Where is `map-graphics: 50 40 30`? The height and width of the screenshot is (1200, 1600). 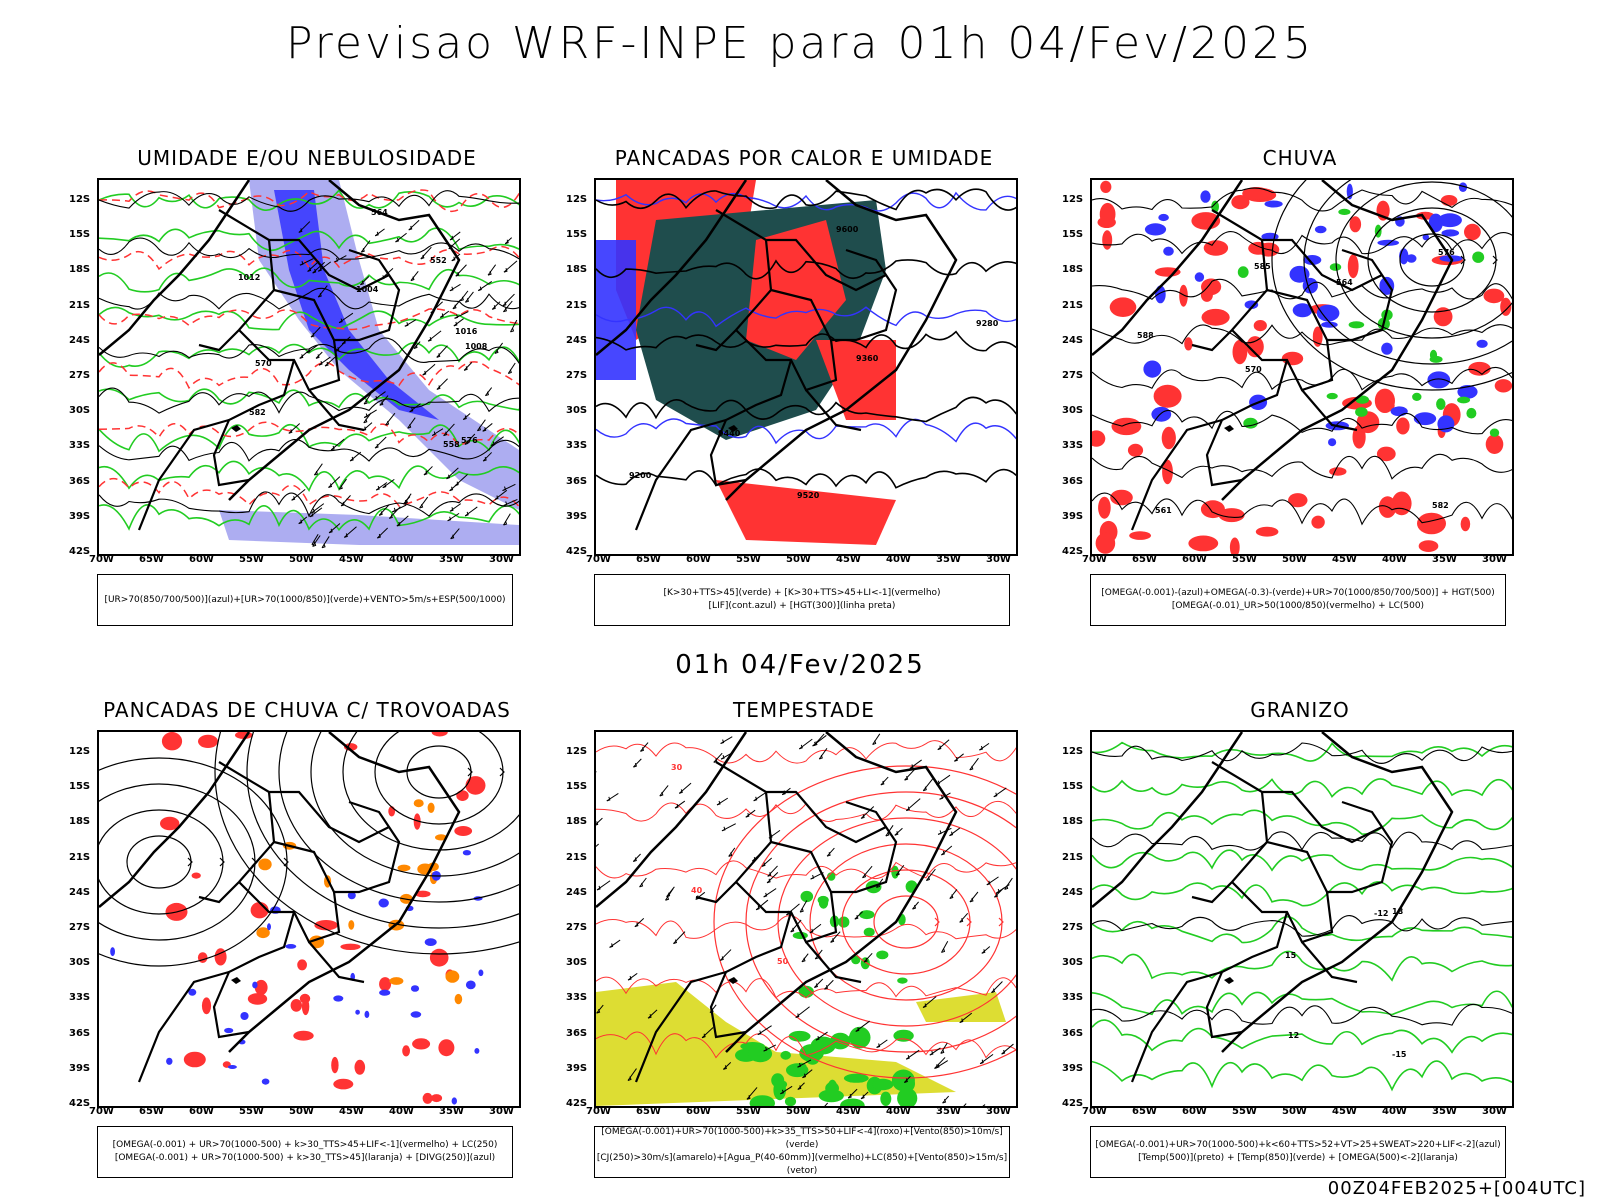
map-graphics: 50 40 30 is located at coordinates (806, 919).